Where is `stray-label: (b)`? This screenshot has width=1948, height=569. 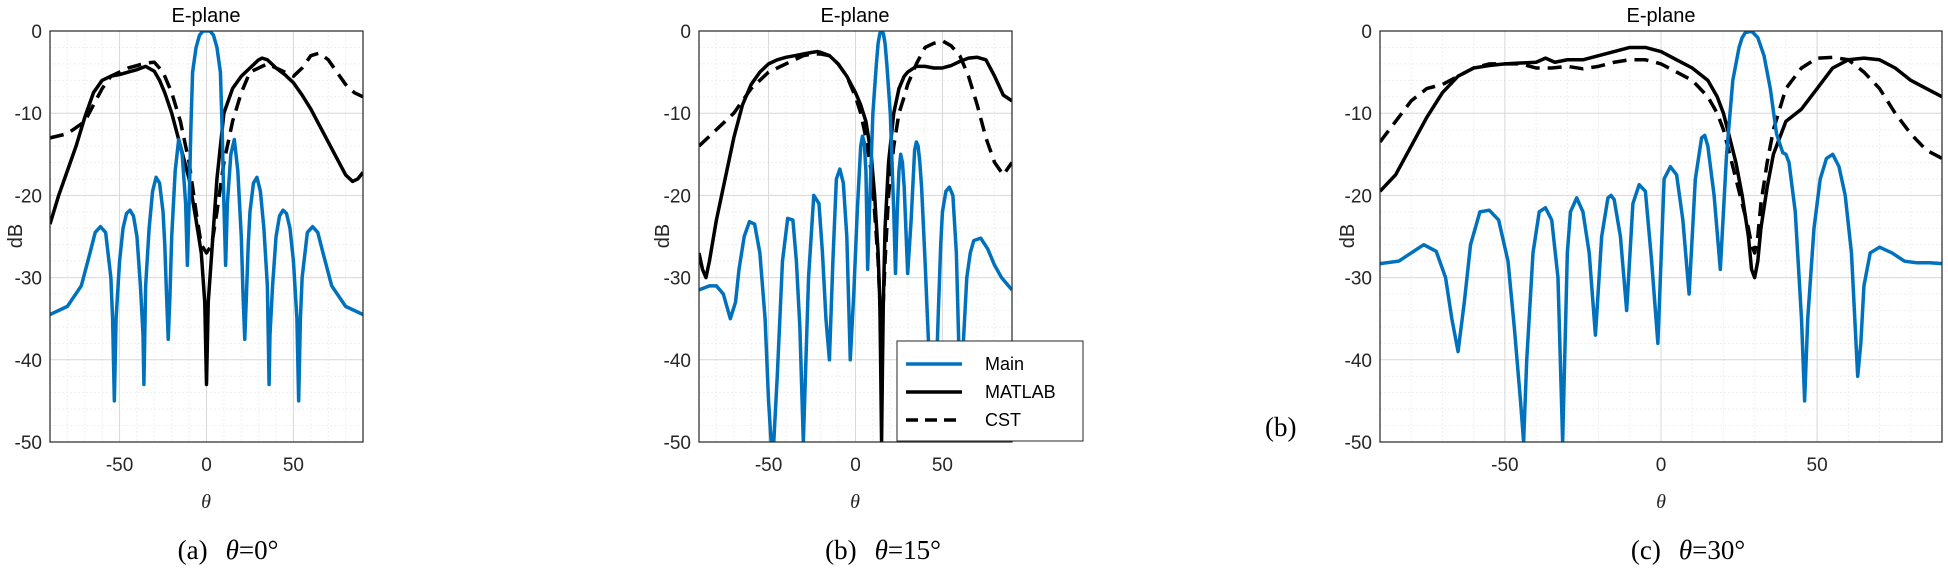
stray-label: (b) is located at coordinates (1280, 427).